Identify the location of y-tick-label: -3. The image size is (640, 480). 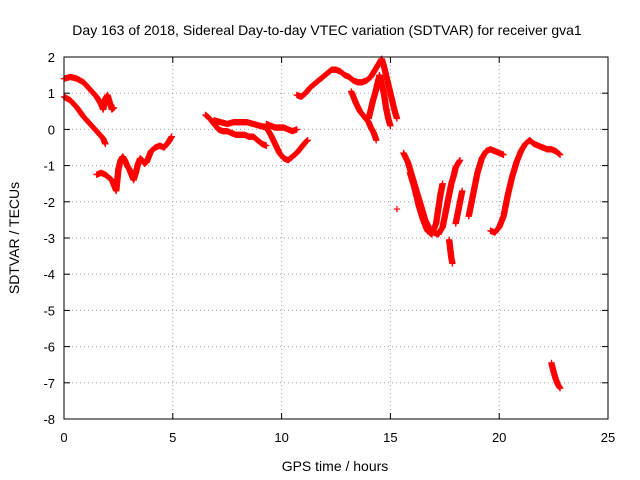
(49, 238).